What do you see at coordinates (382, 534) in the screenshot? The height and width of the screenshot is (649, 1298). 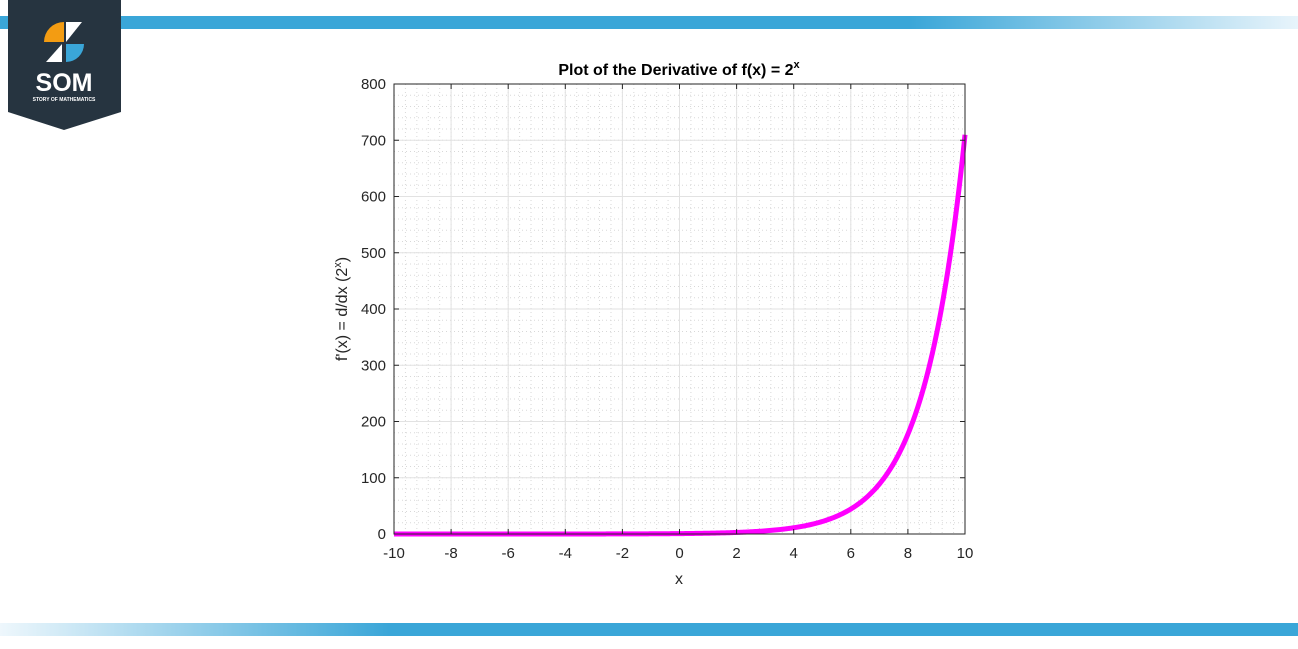 I see `y-tick-label: 0` at bounding box center [382, 534].